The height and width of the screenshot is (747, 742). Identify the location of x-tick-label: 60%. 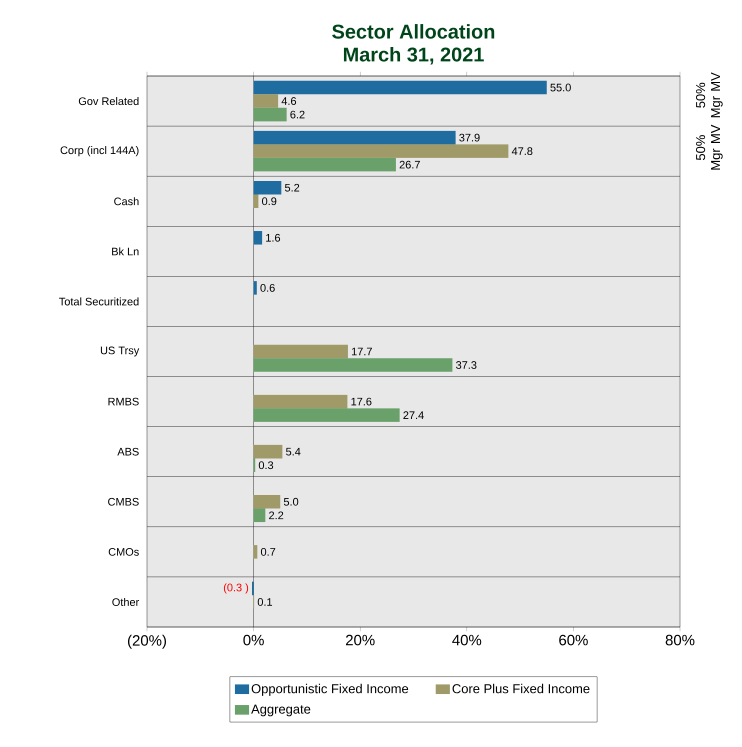
(573, 640).